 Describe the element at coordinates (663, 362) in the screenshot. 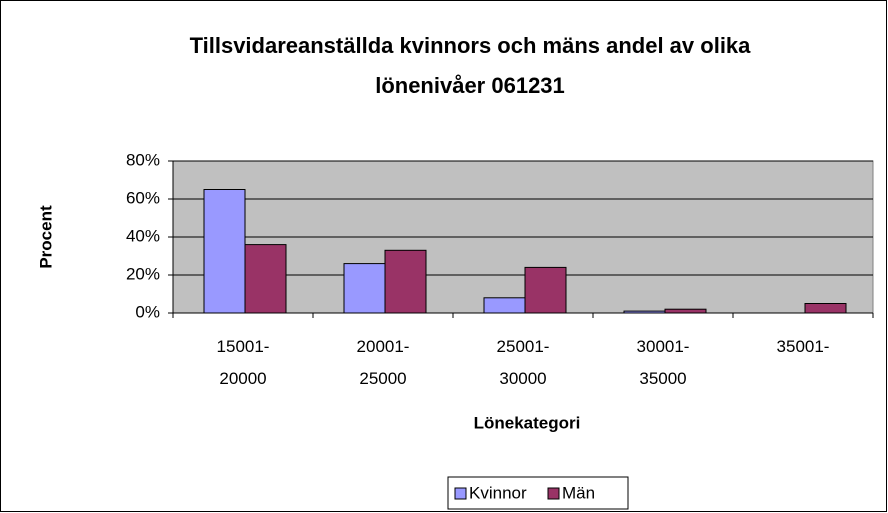

I see `x-tick-label: 30001-35000` at that location.